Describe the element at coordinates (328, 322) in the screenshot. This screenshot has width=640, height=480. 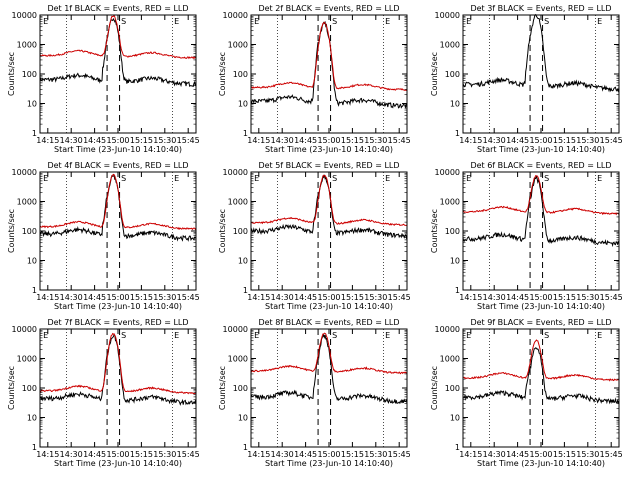
I see `panel-title: Det 8f BLACK = Events, RED = LLD` at that location.